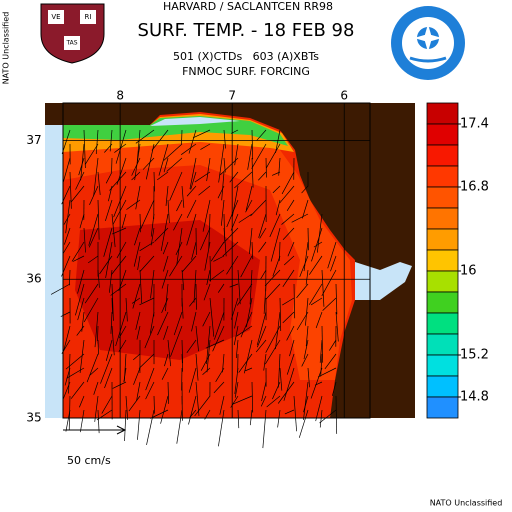  I want to click on colorbar-tick-label: 14.8, so click(474, 397).